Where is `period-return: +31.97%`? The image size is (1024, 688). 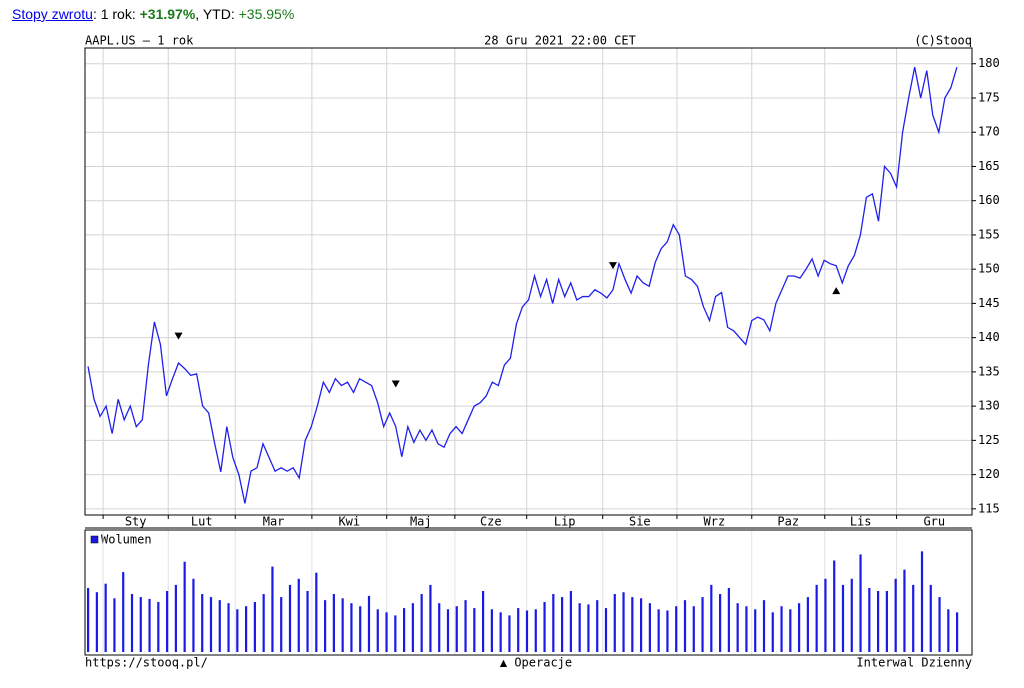
period-return: +31.97% is located at coordinates (167, 14).